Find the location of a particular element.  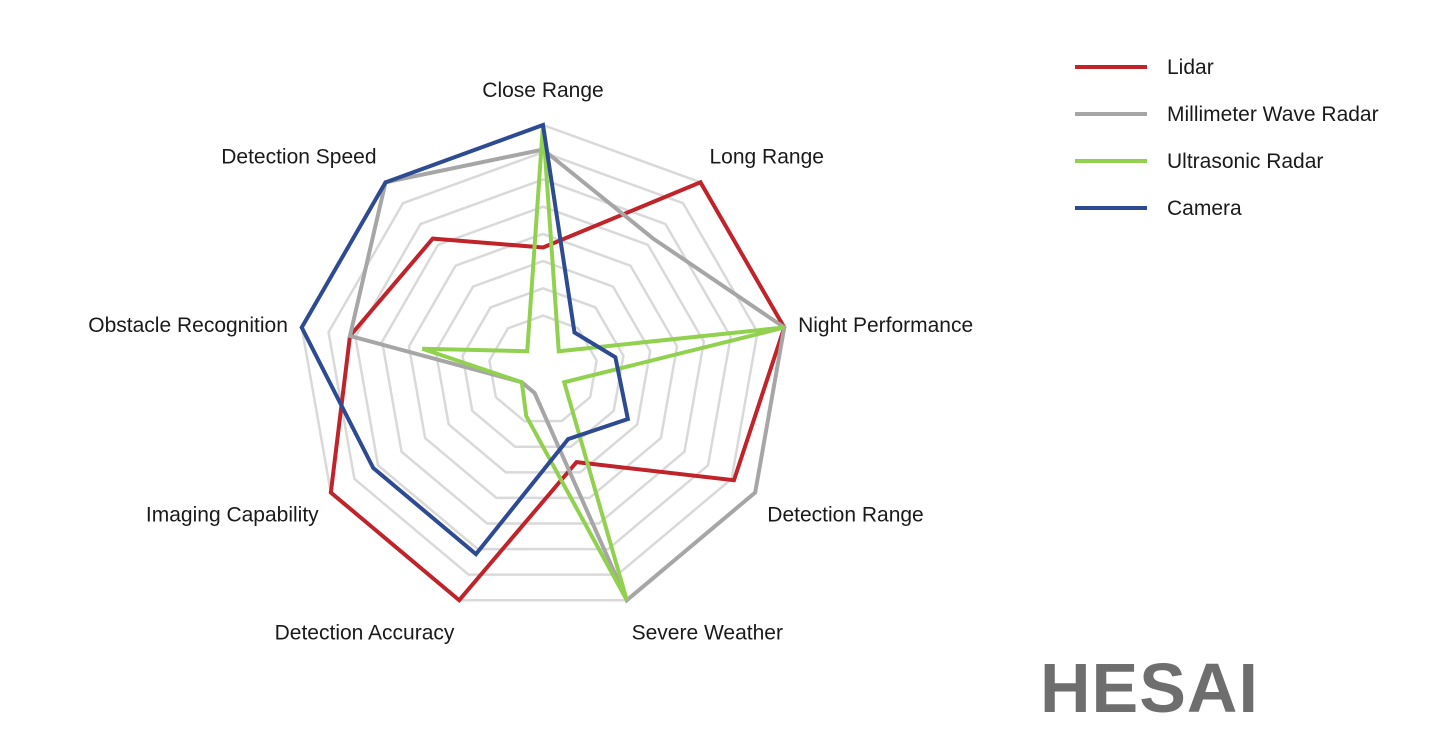

axis-label-night-performance: Night Performance is located at coordinates (885, 325).